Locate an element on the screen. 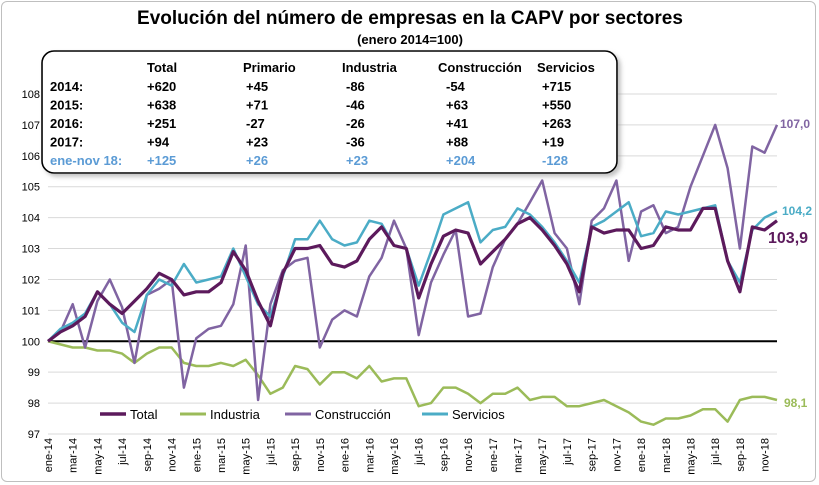 The height and width of the screenshot is (485, 819). x-tick-nov-16: nov-16 is located at coordinates (469, 455).